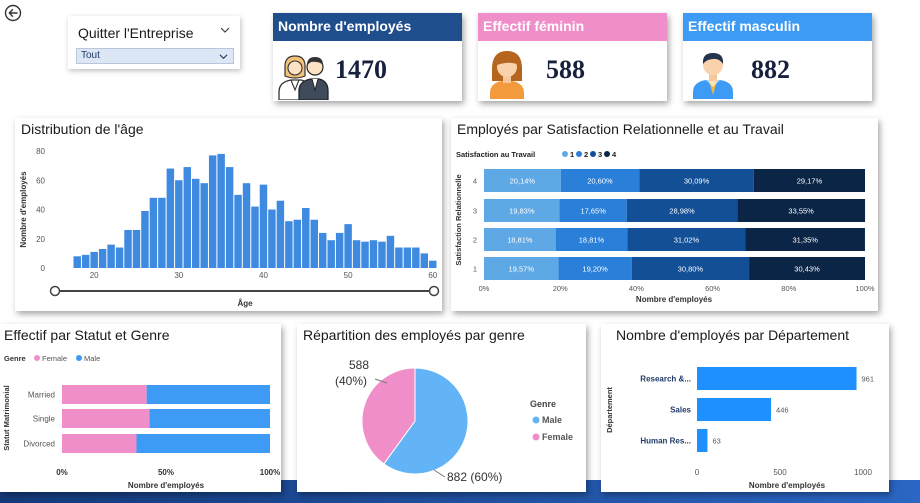 The width and height of the screenshot is (920, 503). I want to click on slicer-title: Quitter l'Entreprise, so click(136, 33).